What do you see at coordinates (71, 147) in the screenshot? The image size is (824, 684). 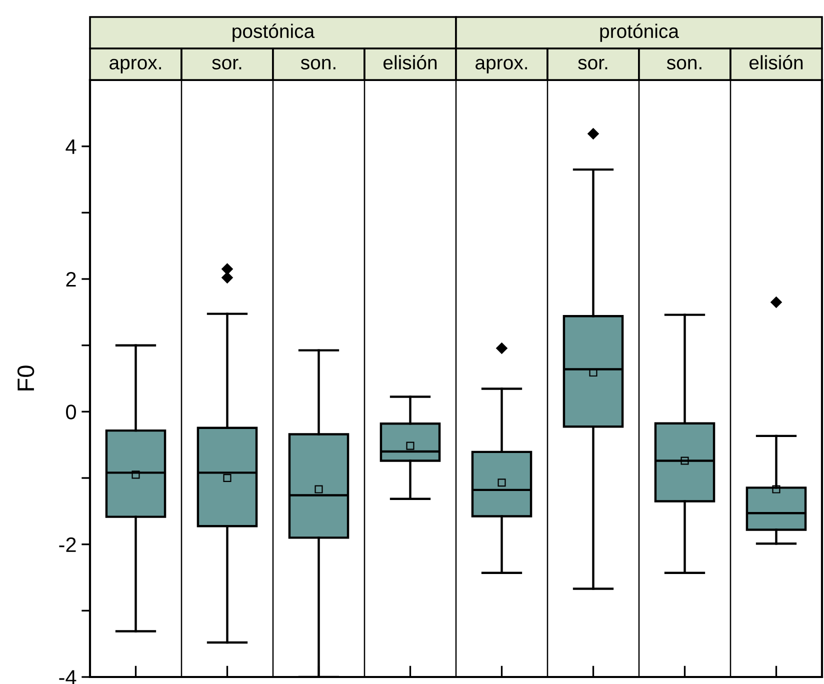 I see `y-tick-label: 4` at bounding box center [71, 147].